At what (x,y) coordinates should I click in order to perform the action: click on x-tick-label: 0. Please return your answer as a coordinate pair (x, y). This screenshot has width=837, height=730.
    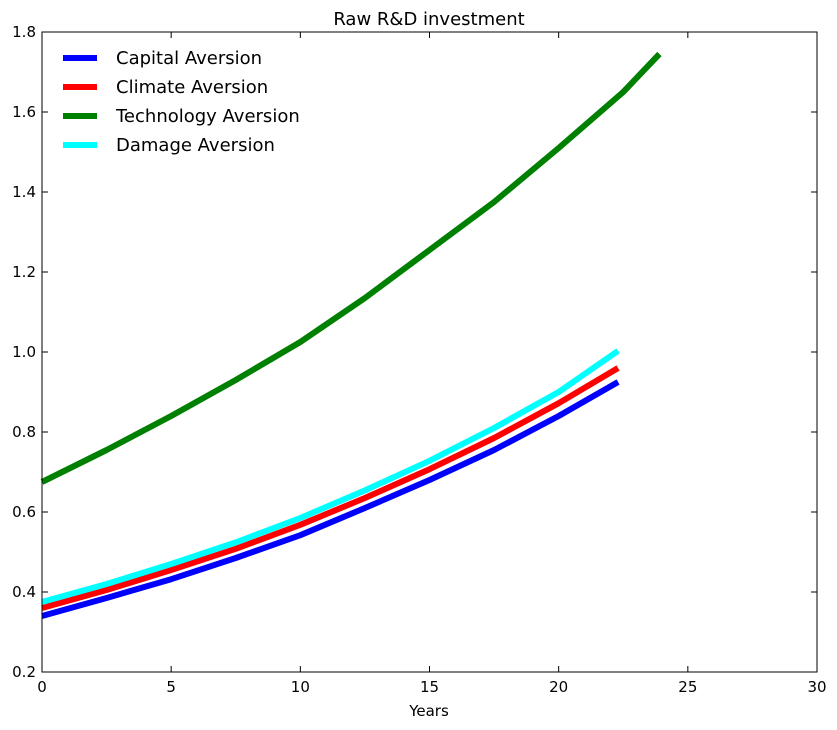
    Looking at the image, I should click on (42, 687).